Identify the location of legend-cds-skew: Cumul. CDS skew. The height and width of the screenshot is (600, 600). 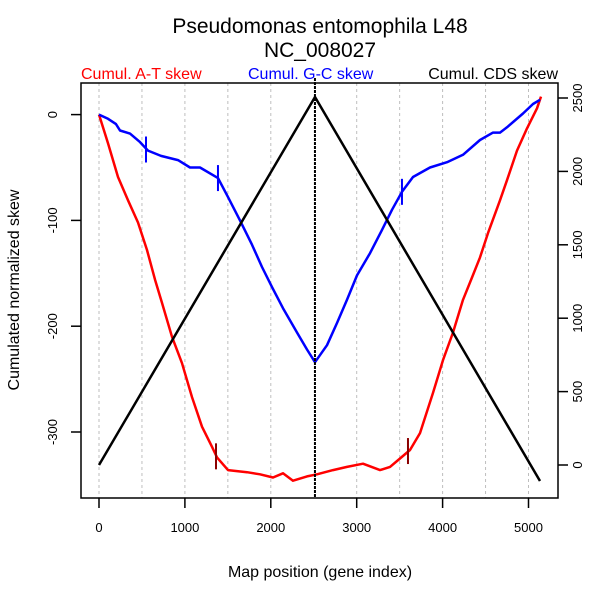
(493, 74).